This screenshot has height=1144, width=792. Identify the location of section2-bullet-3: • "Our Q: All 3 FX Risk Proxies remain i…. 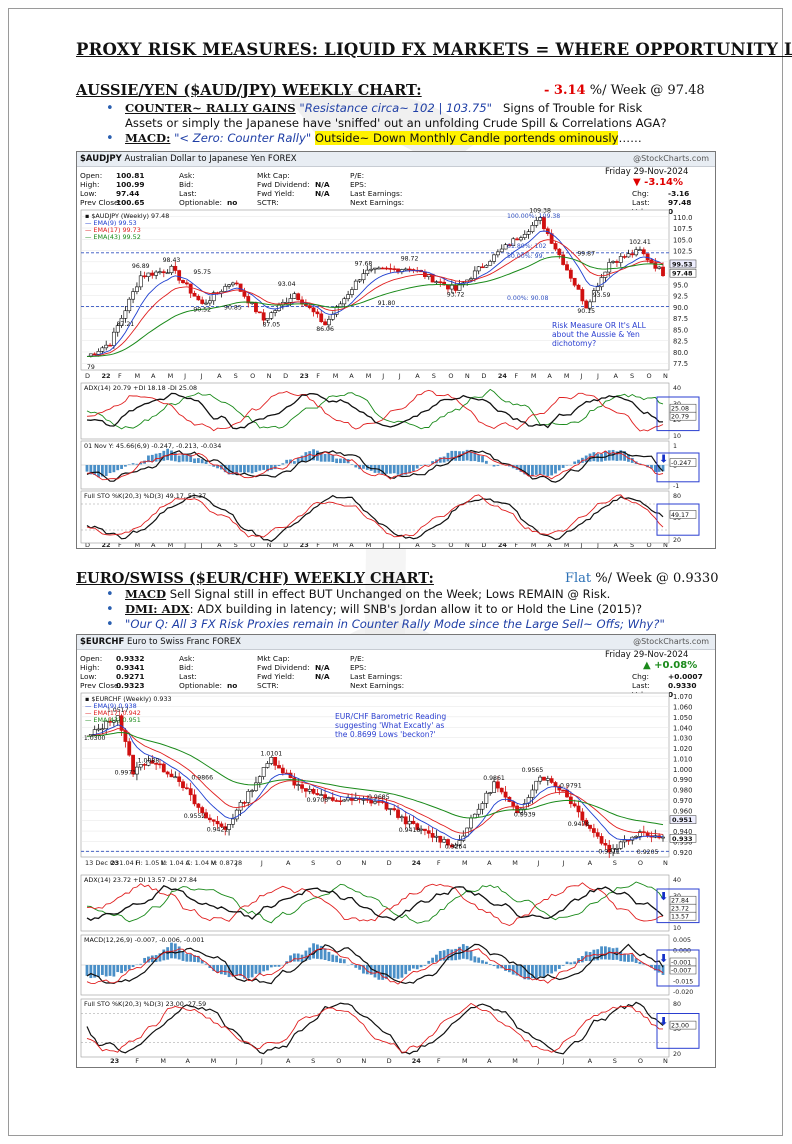
(382, 624).